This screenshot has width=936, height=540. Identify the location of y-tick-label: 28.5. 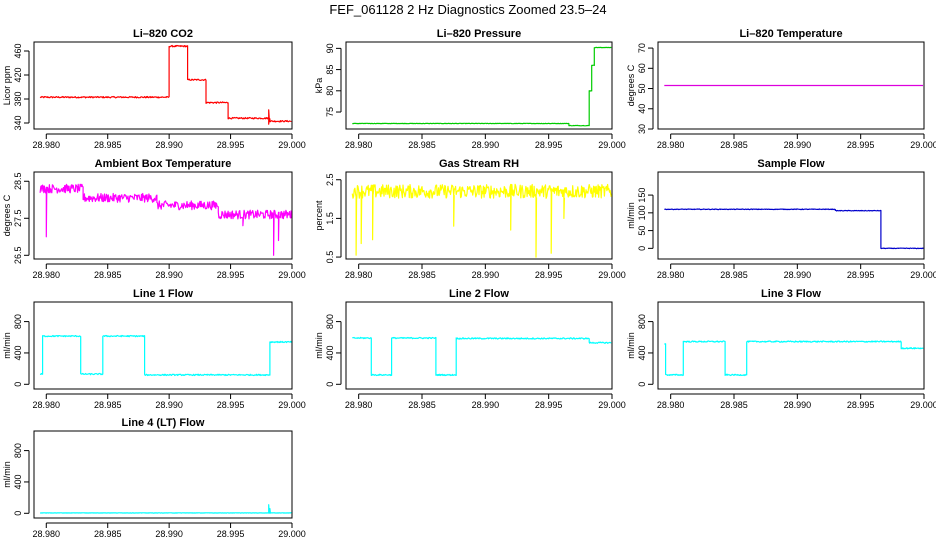
(18, 181).